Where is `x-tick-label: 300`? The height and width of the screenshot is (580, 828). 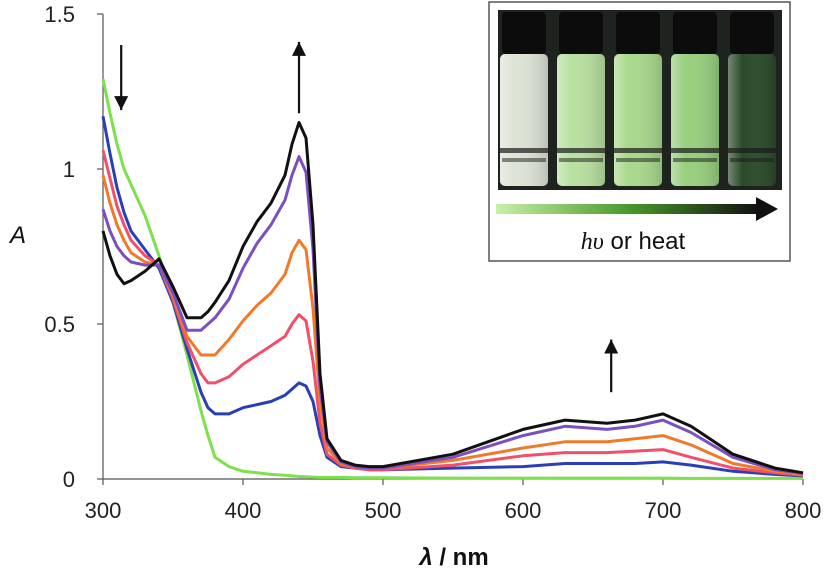 x-tick-label: 300 is located at coordinates (103, 510).